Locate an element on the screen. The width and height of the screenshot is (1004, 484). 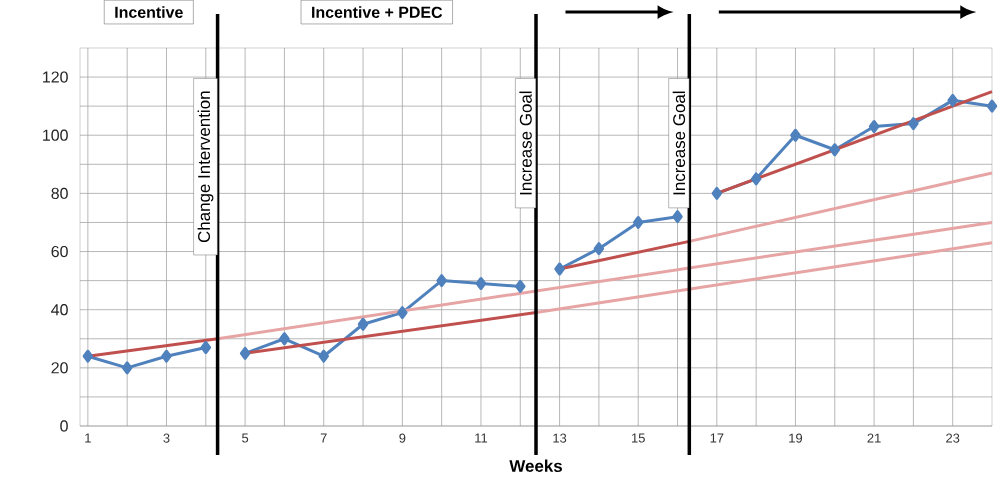
y-tick-label: 100 is located at coordinates (55, 135).